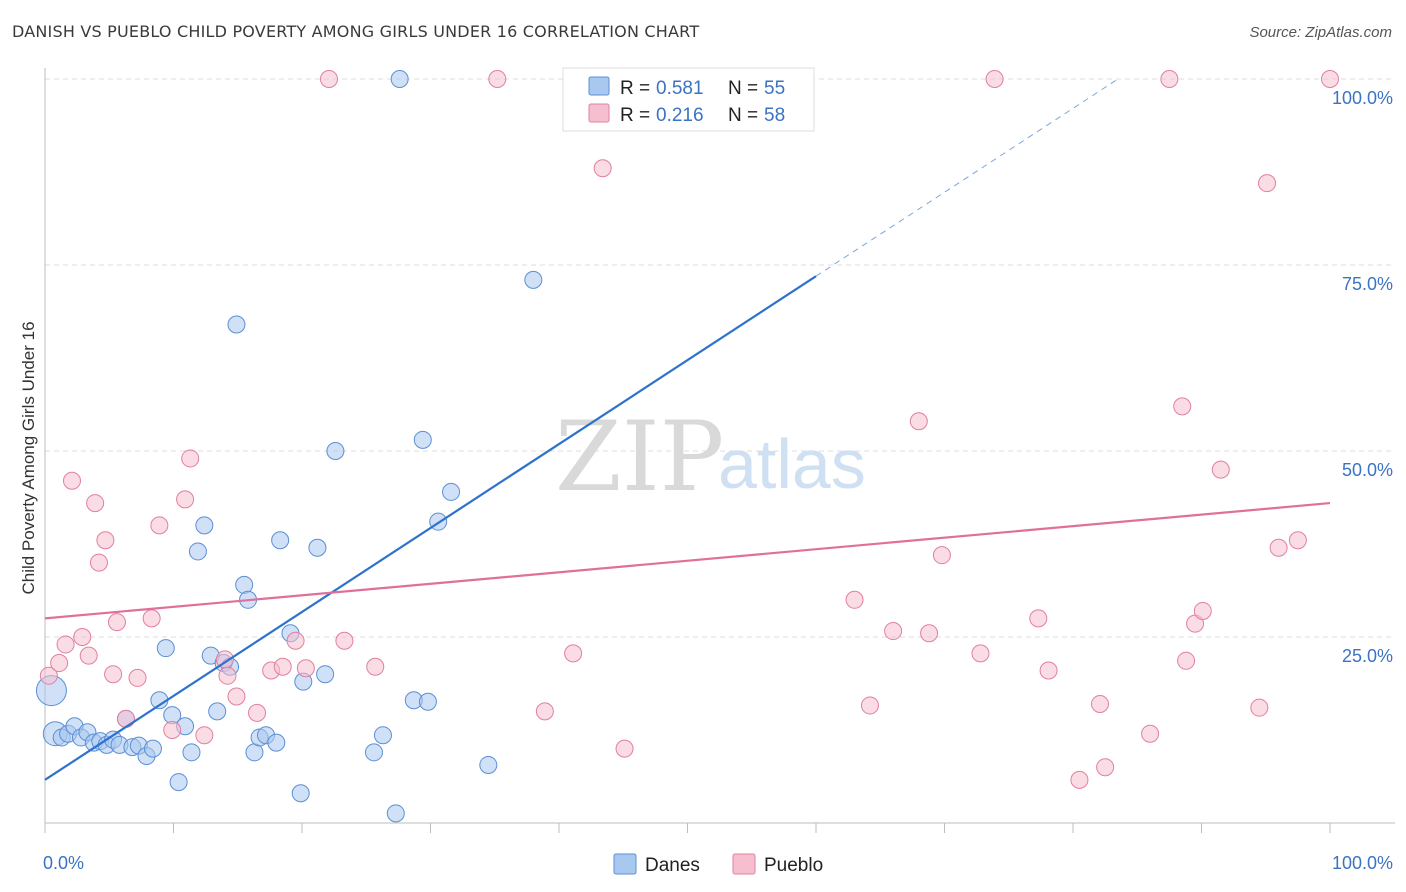  Describe the element at coordinates (1367, 656) in the screenshot. I see `y-tick-label-0: 25.0%` at that location.